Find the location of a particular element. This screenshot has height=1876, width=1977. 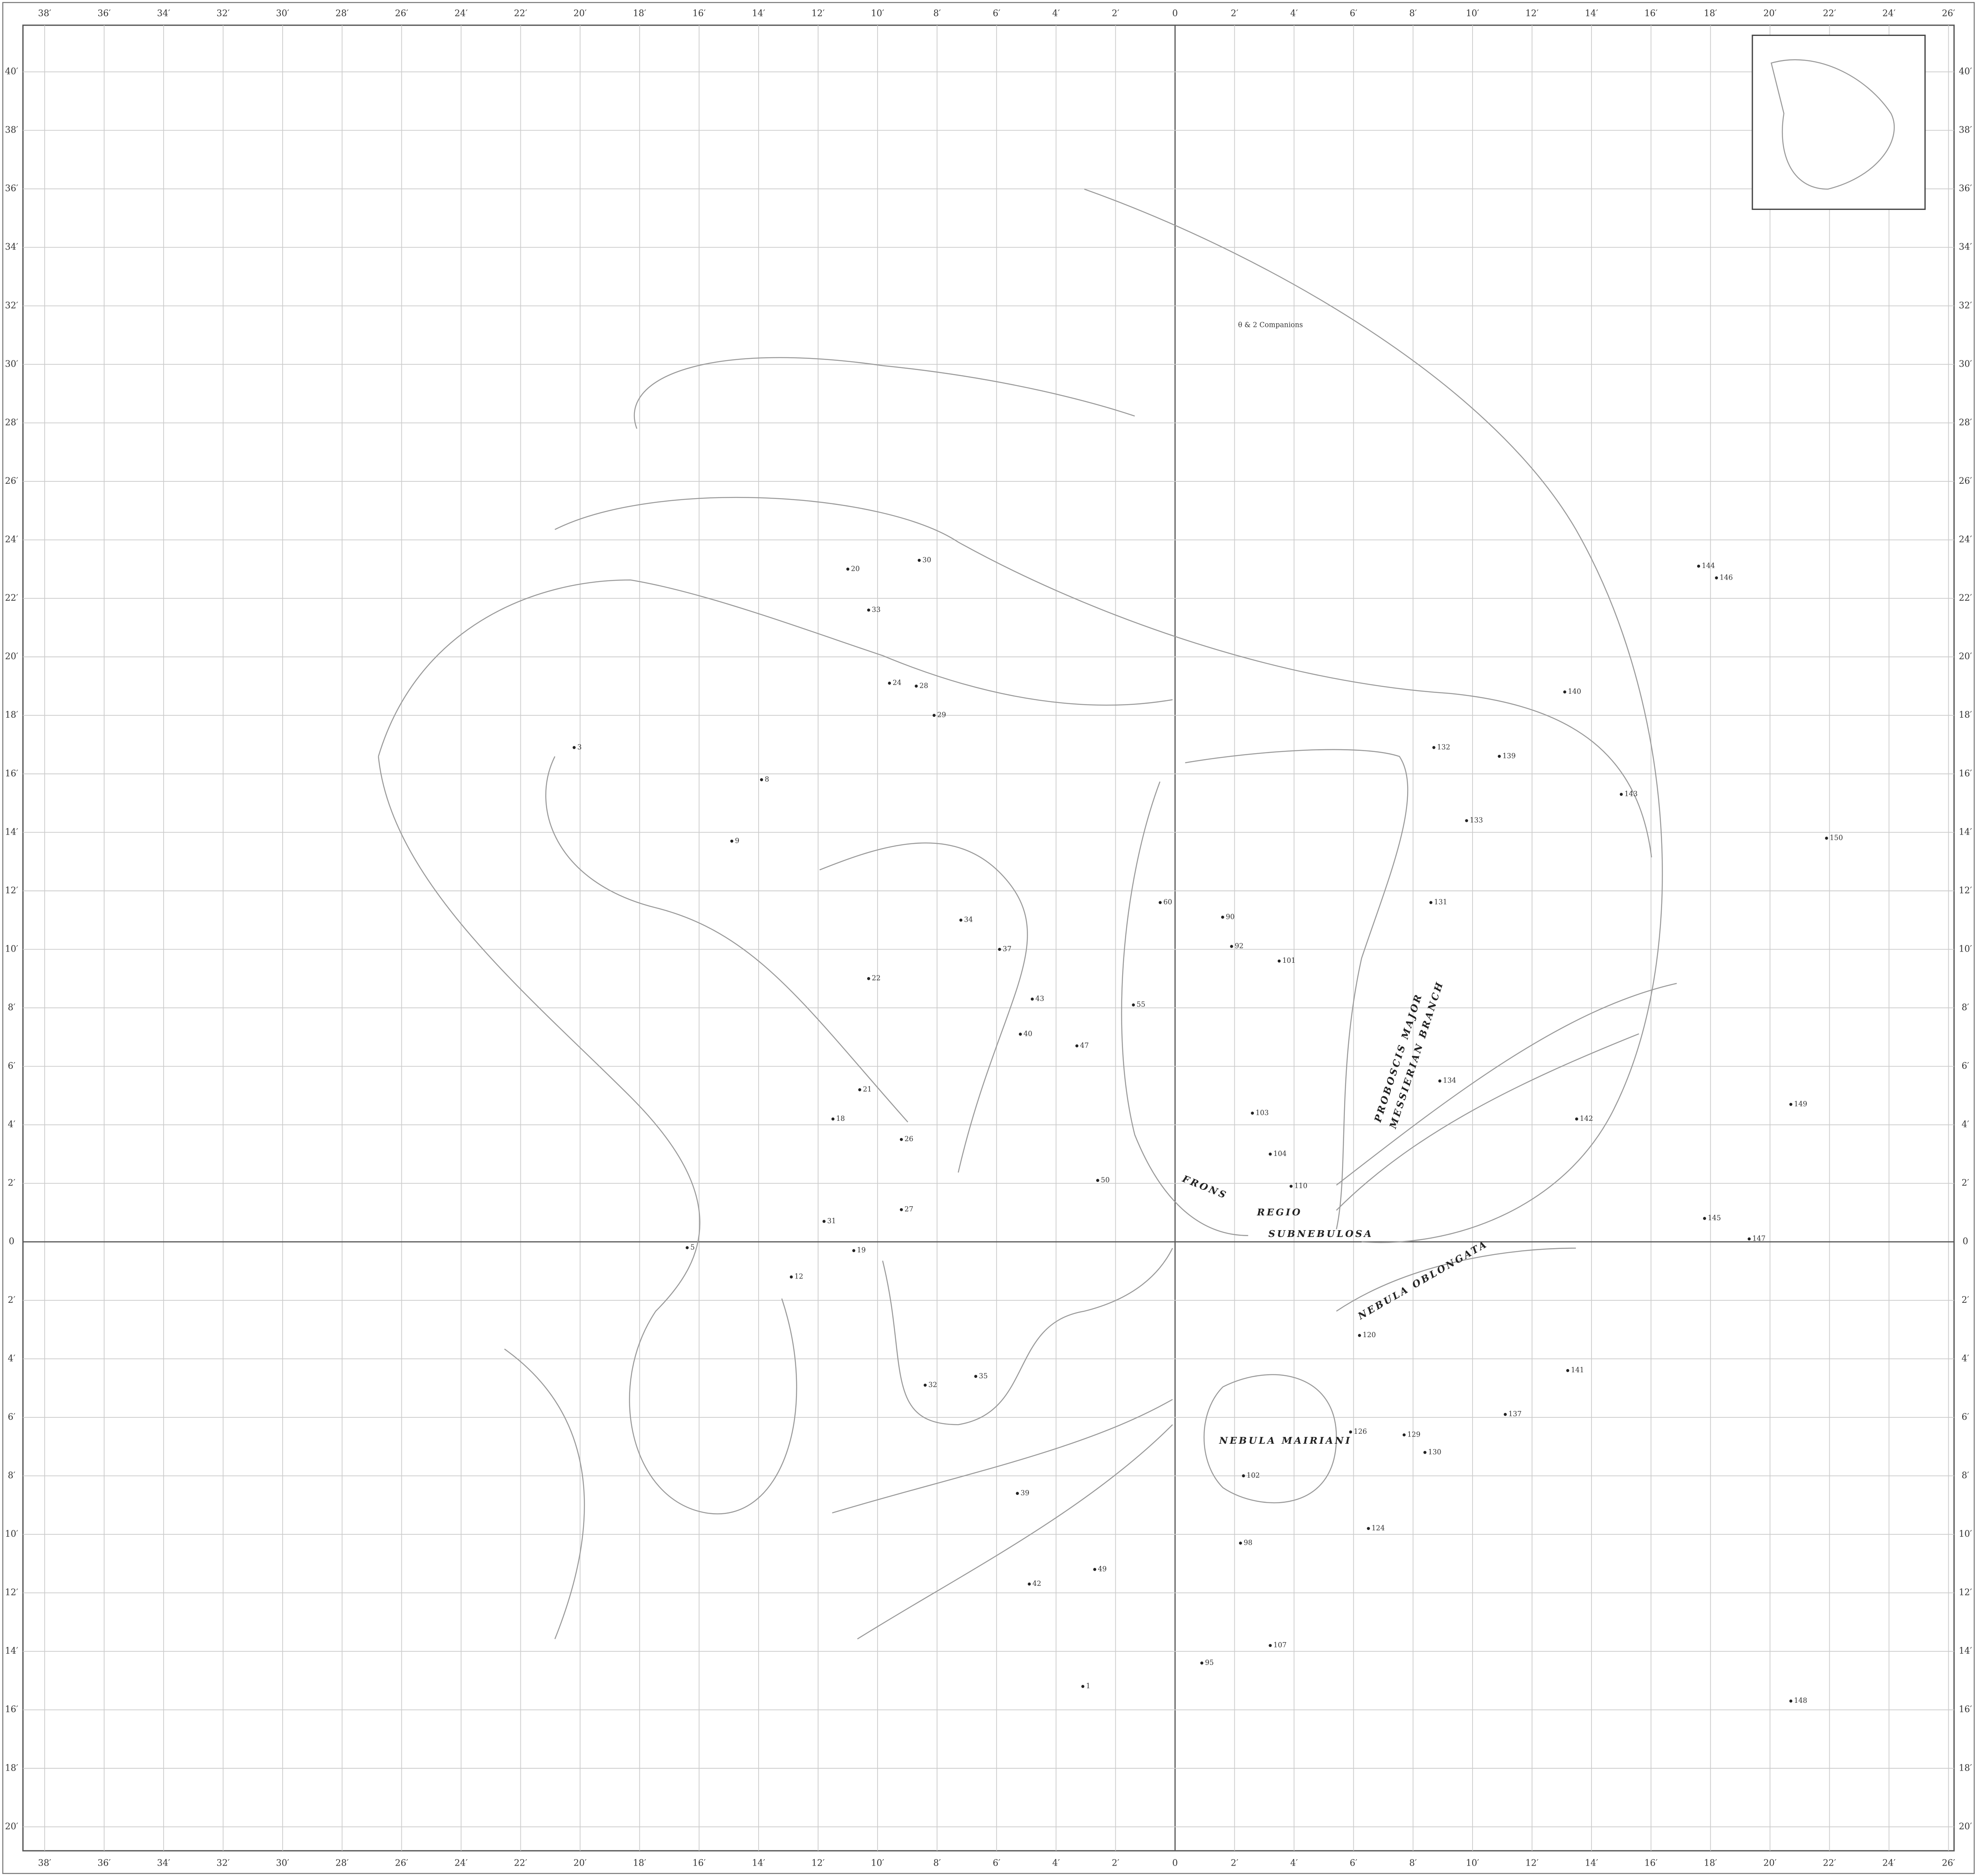

x-tick-label: 10′ is located at coordinates (1472, 1863).